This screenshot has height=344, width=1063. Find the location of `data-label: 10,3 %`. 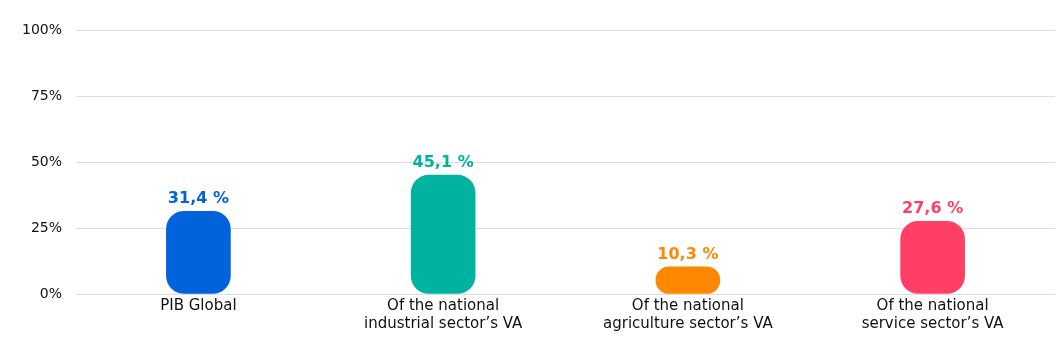

data-label: 10,3 % is located at coordinates (688, 254).